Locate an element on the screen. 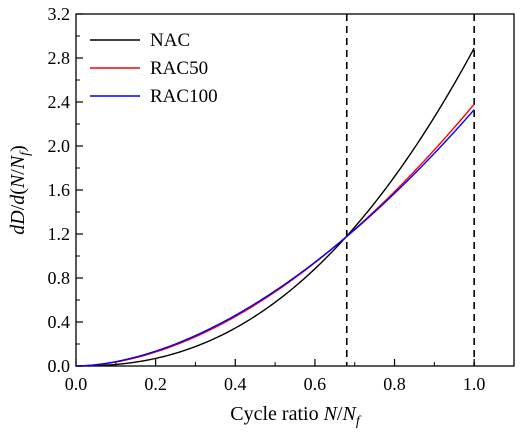 The height and width of the screenshot is (437, 526). y-axis-ticks: 0.0 0.4 0.8 1.2 1.6 2.0 2.4 2.8 3.2 is located at coordinates (65, 190).